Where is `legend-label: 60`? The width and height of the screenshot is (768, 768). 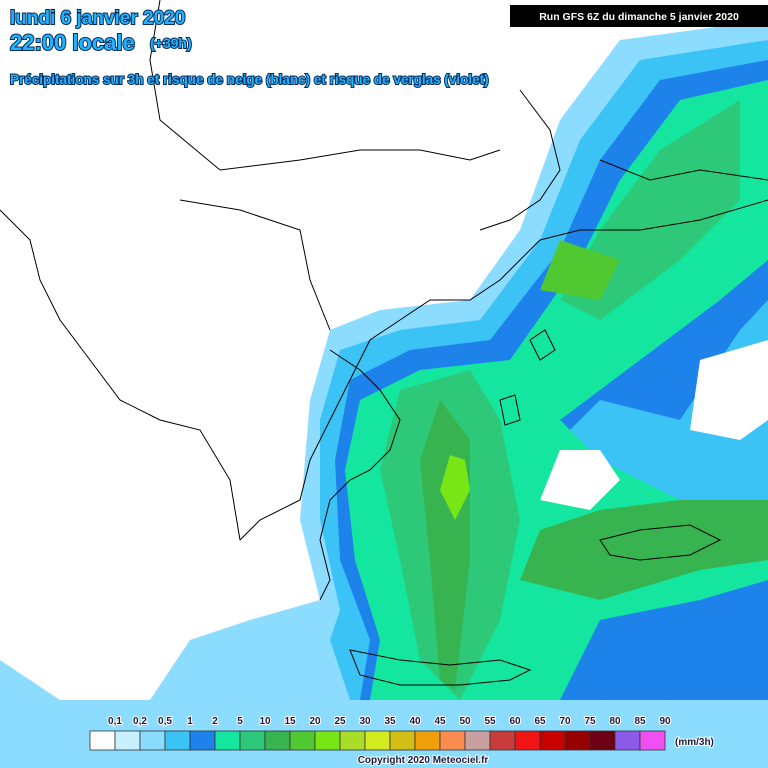
legend-label: 60 is located at coordinates (515, 721).